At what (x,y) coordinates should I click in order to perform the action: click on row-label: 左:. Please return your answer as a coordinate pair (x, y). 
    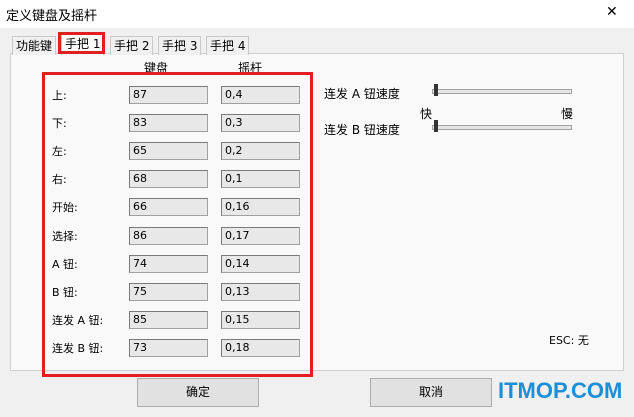
    Looking at the image, I should click on (59, 152).